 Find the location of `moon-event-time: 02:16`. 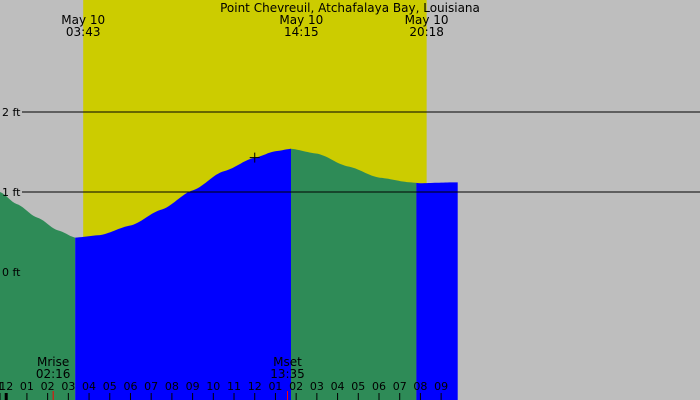

moon-event-time: 02:16 is located at coordinates (53, 374).